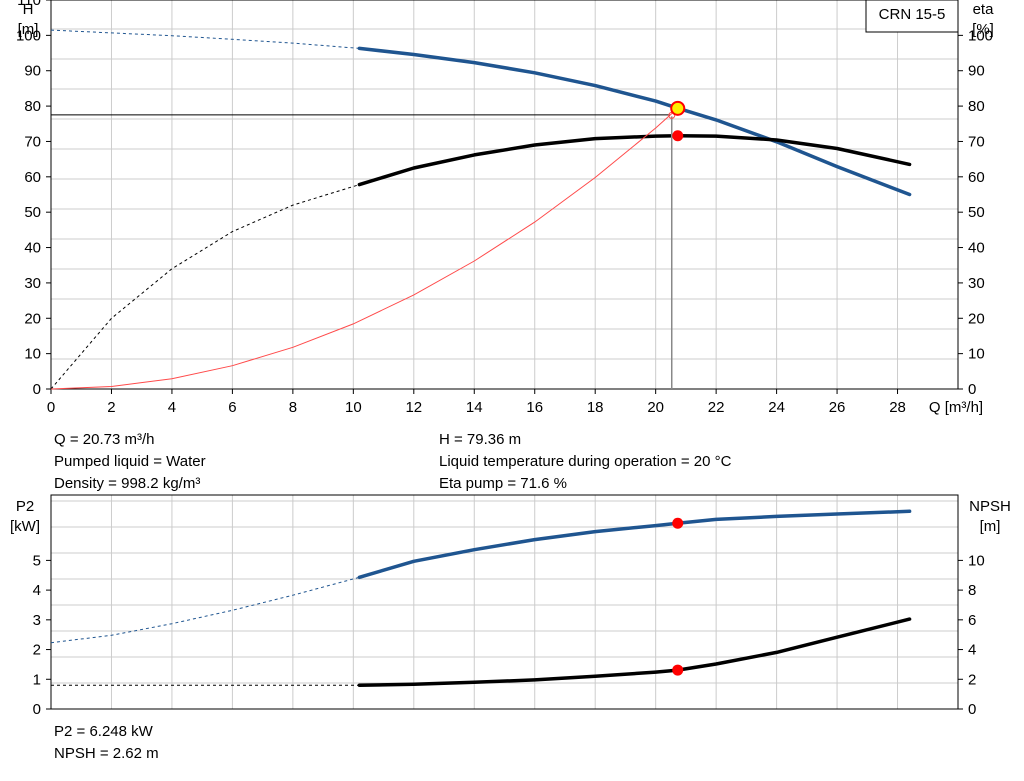 The image size is (1024, 781). Describe the element at coordinates (25, 526) in the screenshot. I see `left-axis-title: [kW]` at that location.